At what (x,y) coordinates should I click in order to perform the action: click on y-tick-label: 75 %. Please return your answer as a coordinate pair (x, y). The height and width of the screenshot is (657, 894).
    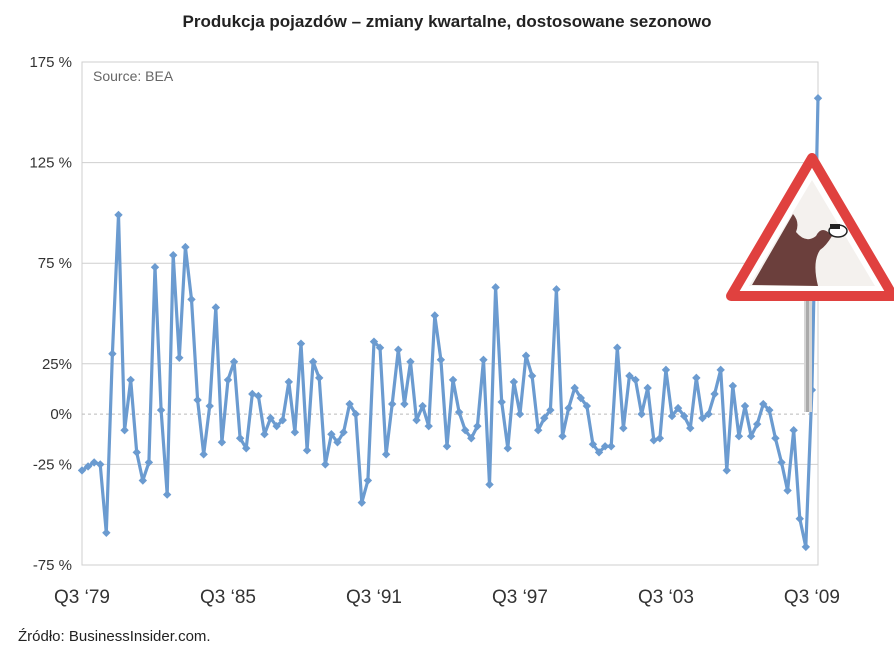
    Looking at the image, I should click on (55, 263).